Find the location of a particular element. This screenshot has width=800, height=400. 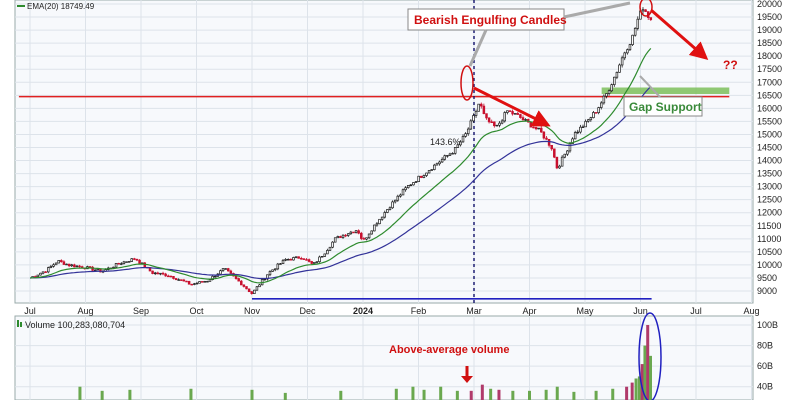

x-tick-label: May is located at coordinates (585, 311).